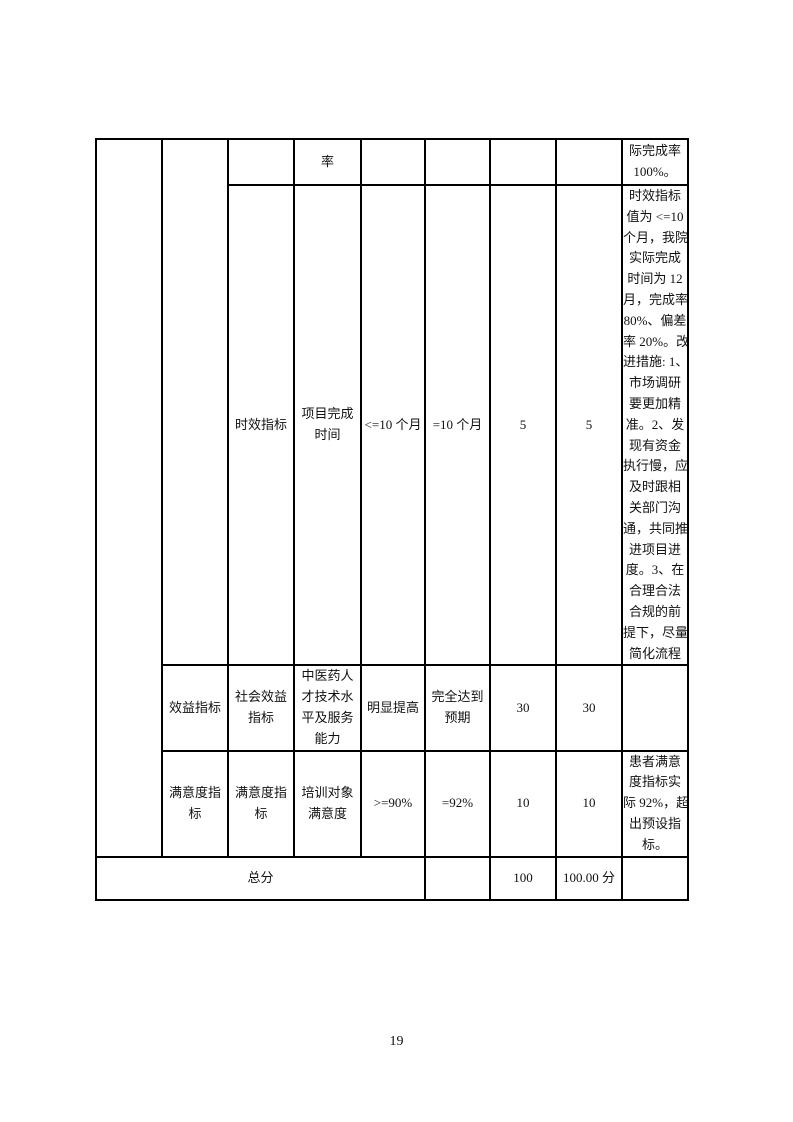 This screenshot has height=1122, width=793. What do you see at coordinates (589, 708) in the screenshot?
I see `earned-score-cell: 30` at bounding box center [589, 708].